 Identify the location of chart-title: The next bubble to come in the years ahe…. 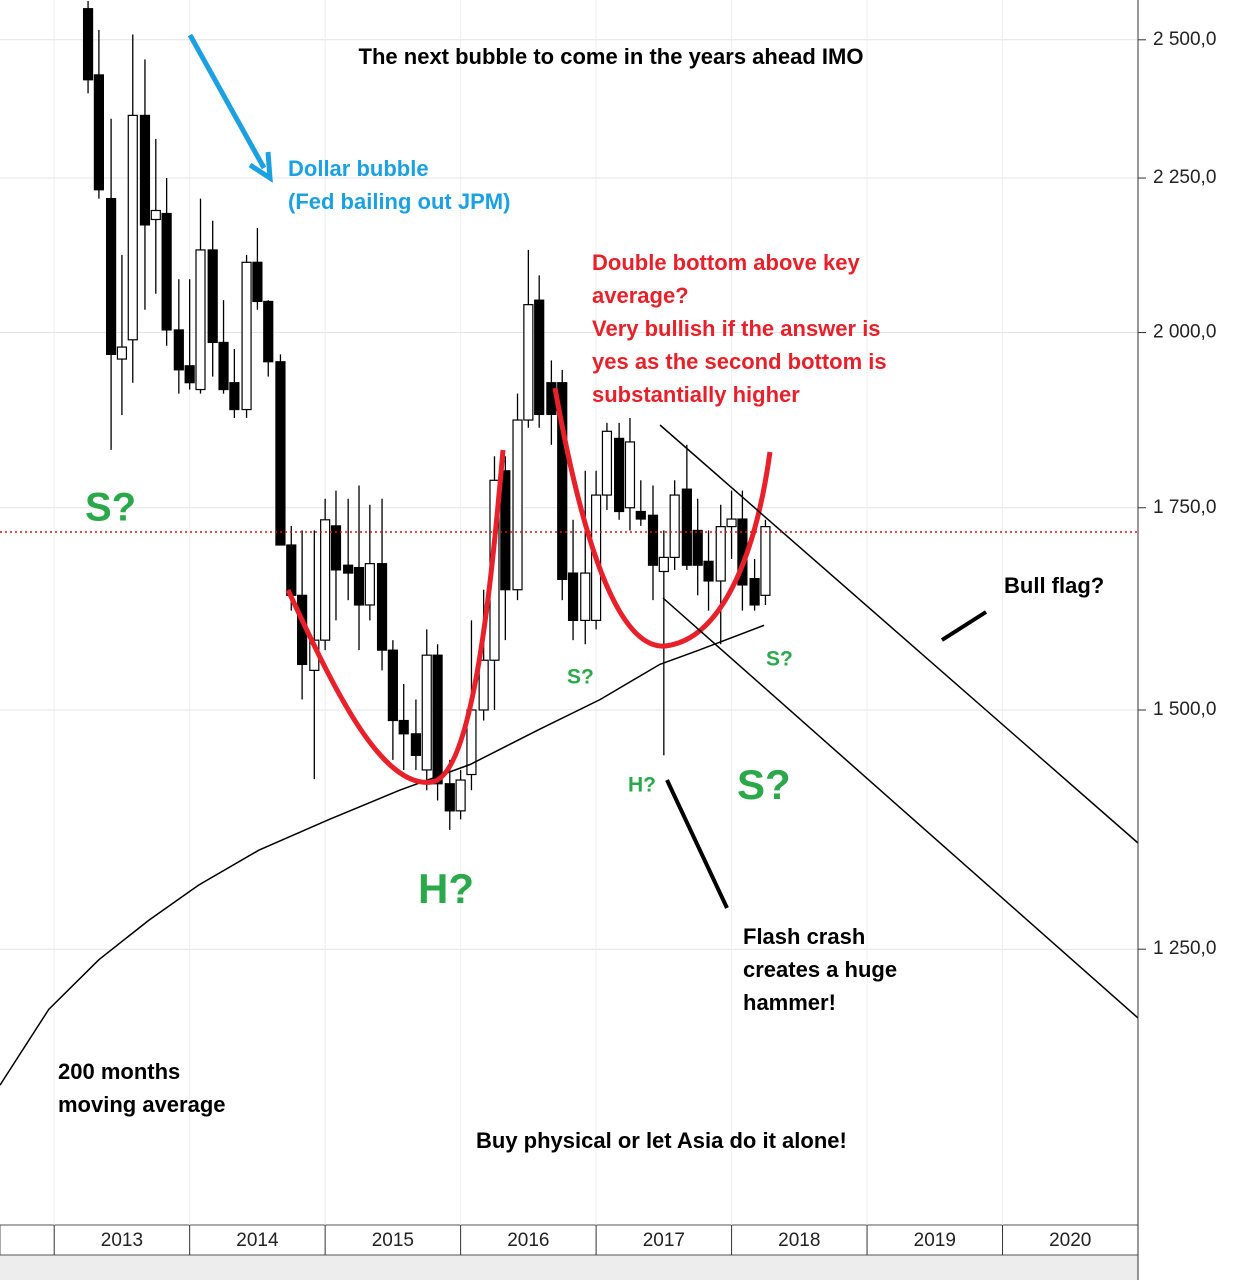
(611, 56).